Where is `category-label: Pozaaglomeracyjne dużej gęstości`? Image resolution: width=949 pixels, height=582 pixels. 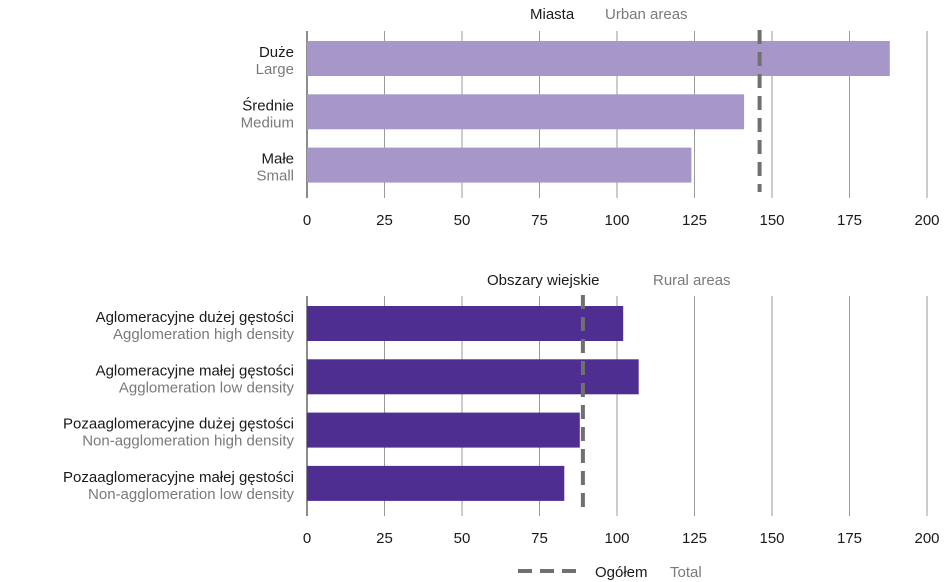 category-label: Pozaaglomeracyjne dużej gęstości is located at coordinates (178, 424).